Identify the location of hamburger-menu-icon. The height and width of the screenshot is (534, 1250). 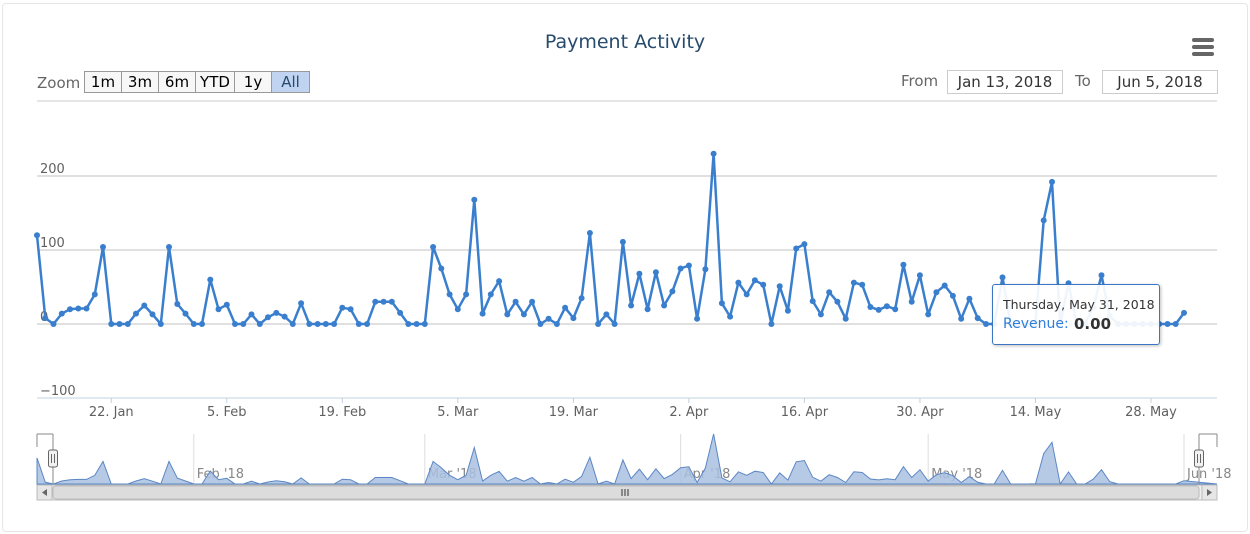
(1203, 47).